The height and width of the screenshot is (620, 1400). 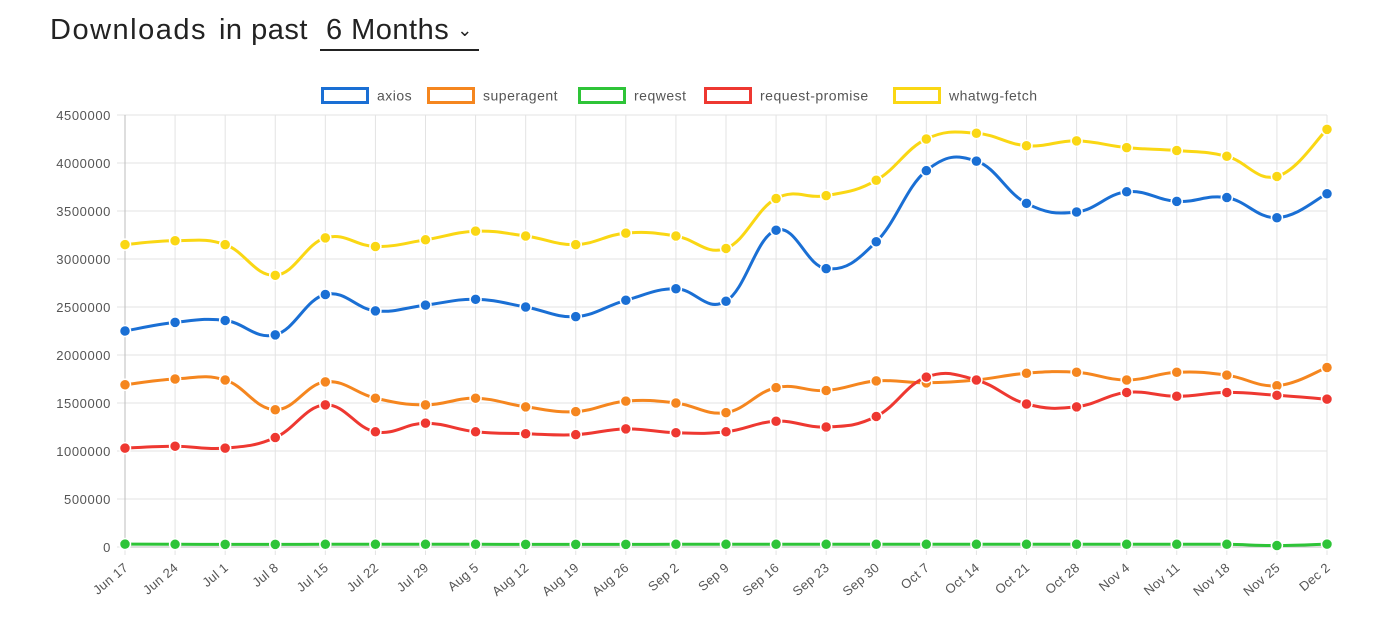 I want to click on legend-item-whatwg-fetch: whatwg-fetch, so click(x=965, y=95).